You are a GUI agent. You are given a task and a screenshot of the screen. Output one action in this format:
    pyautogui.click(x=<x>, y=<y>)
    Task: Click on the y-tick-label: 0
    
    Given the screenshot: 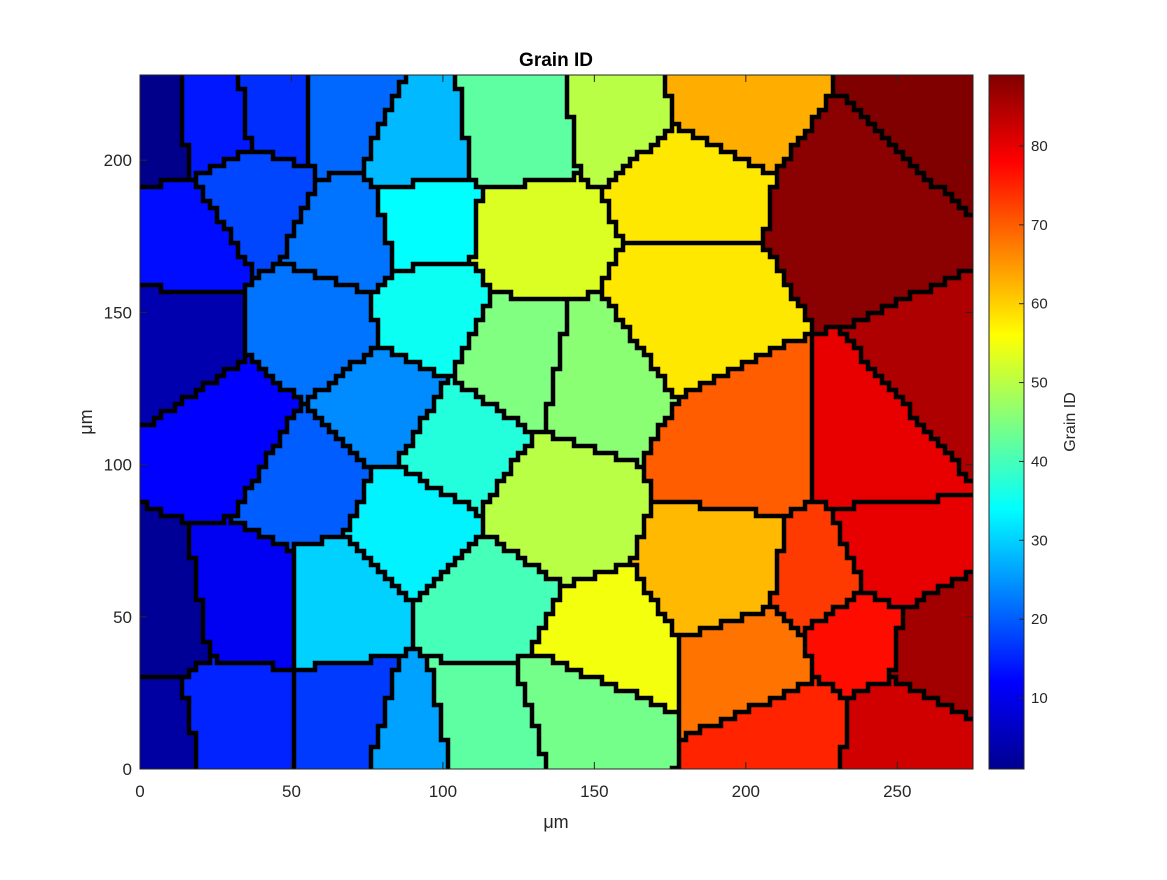 What is the action you would take?
    pyautogui.click(x=127, y=769)
    